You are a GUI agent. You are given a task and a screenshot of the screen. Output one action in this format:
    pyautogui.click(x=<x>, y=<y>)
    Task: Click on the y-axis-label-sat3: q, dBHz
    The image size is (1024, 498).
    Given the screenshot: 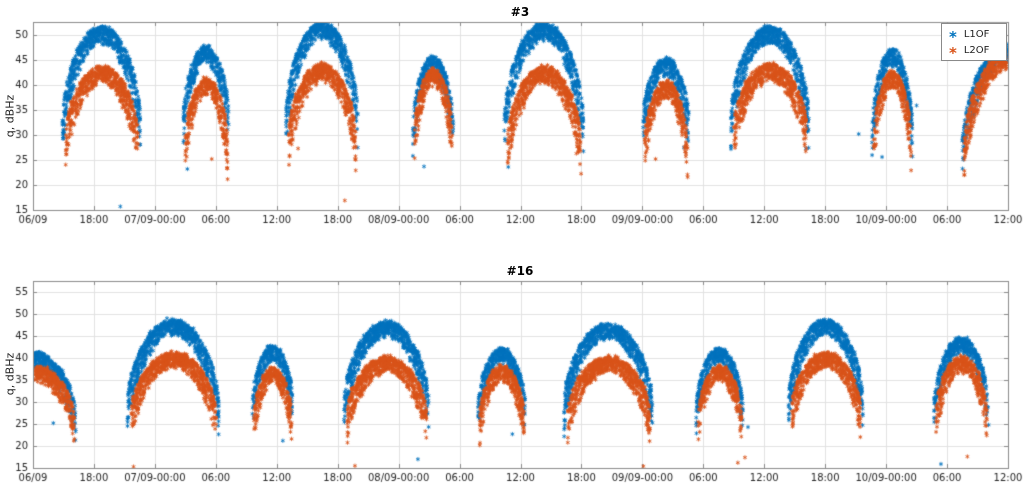 What is the action you would take?
    pyautogui.click(x=10, y=116)
    